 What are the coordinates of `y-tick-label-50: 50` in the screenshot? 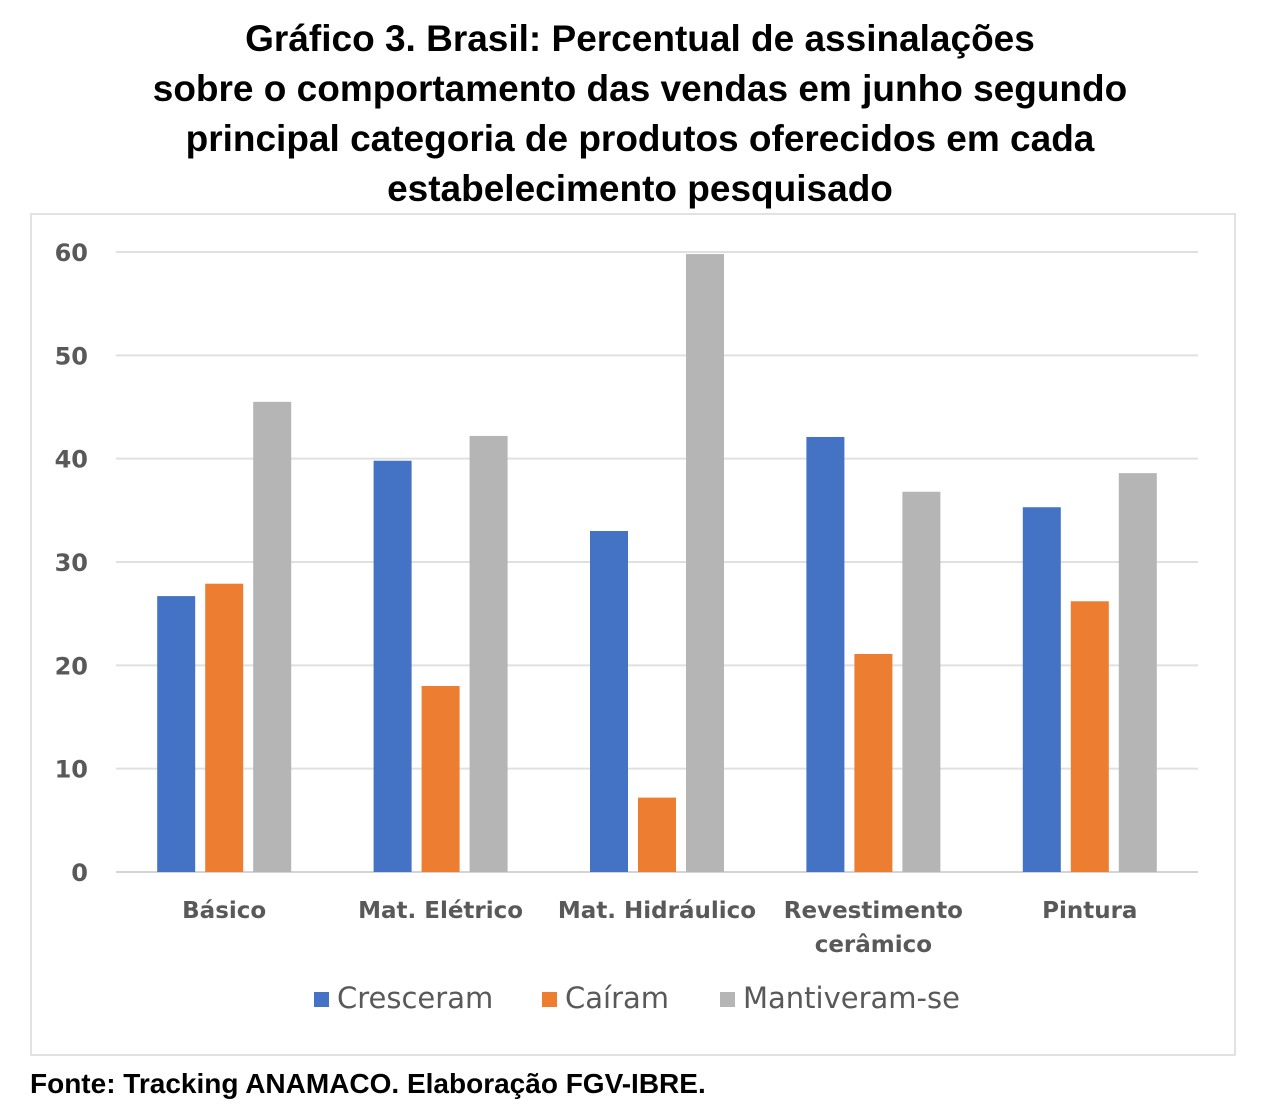 It's located at (71, 356).